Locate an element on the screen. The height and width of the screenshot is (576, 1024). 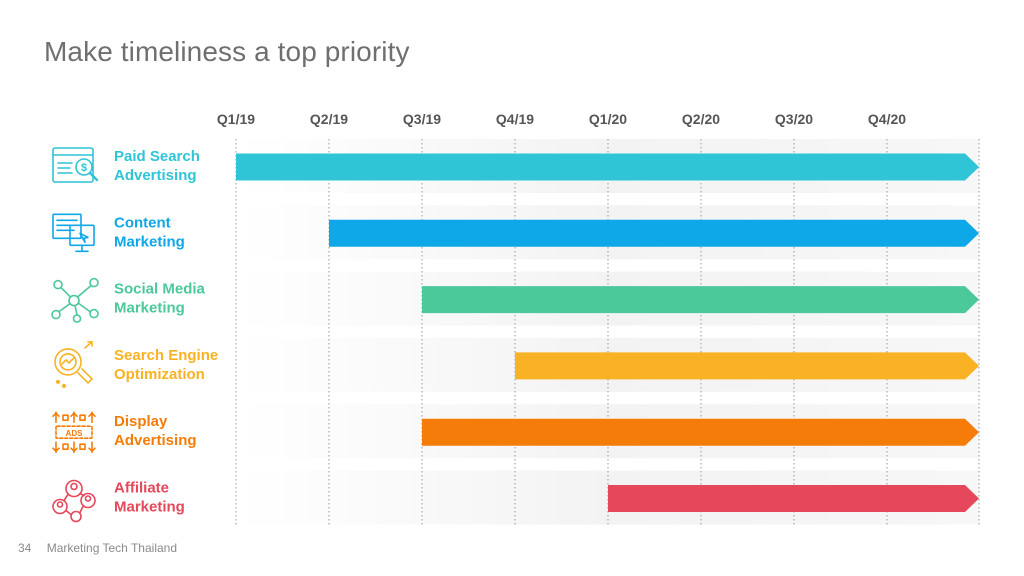
x-axis-ticks: Q1/19 Q2/19 Q3/19 Q4/19 Q1/20 Q2/20 Q3/20 Q4/20 is located at coordinates (561, 119).